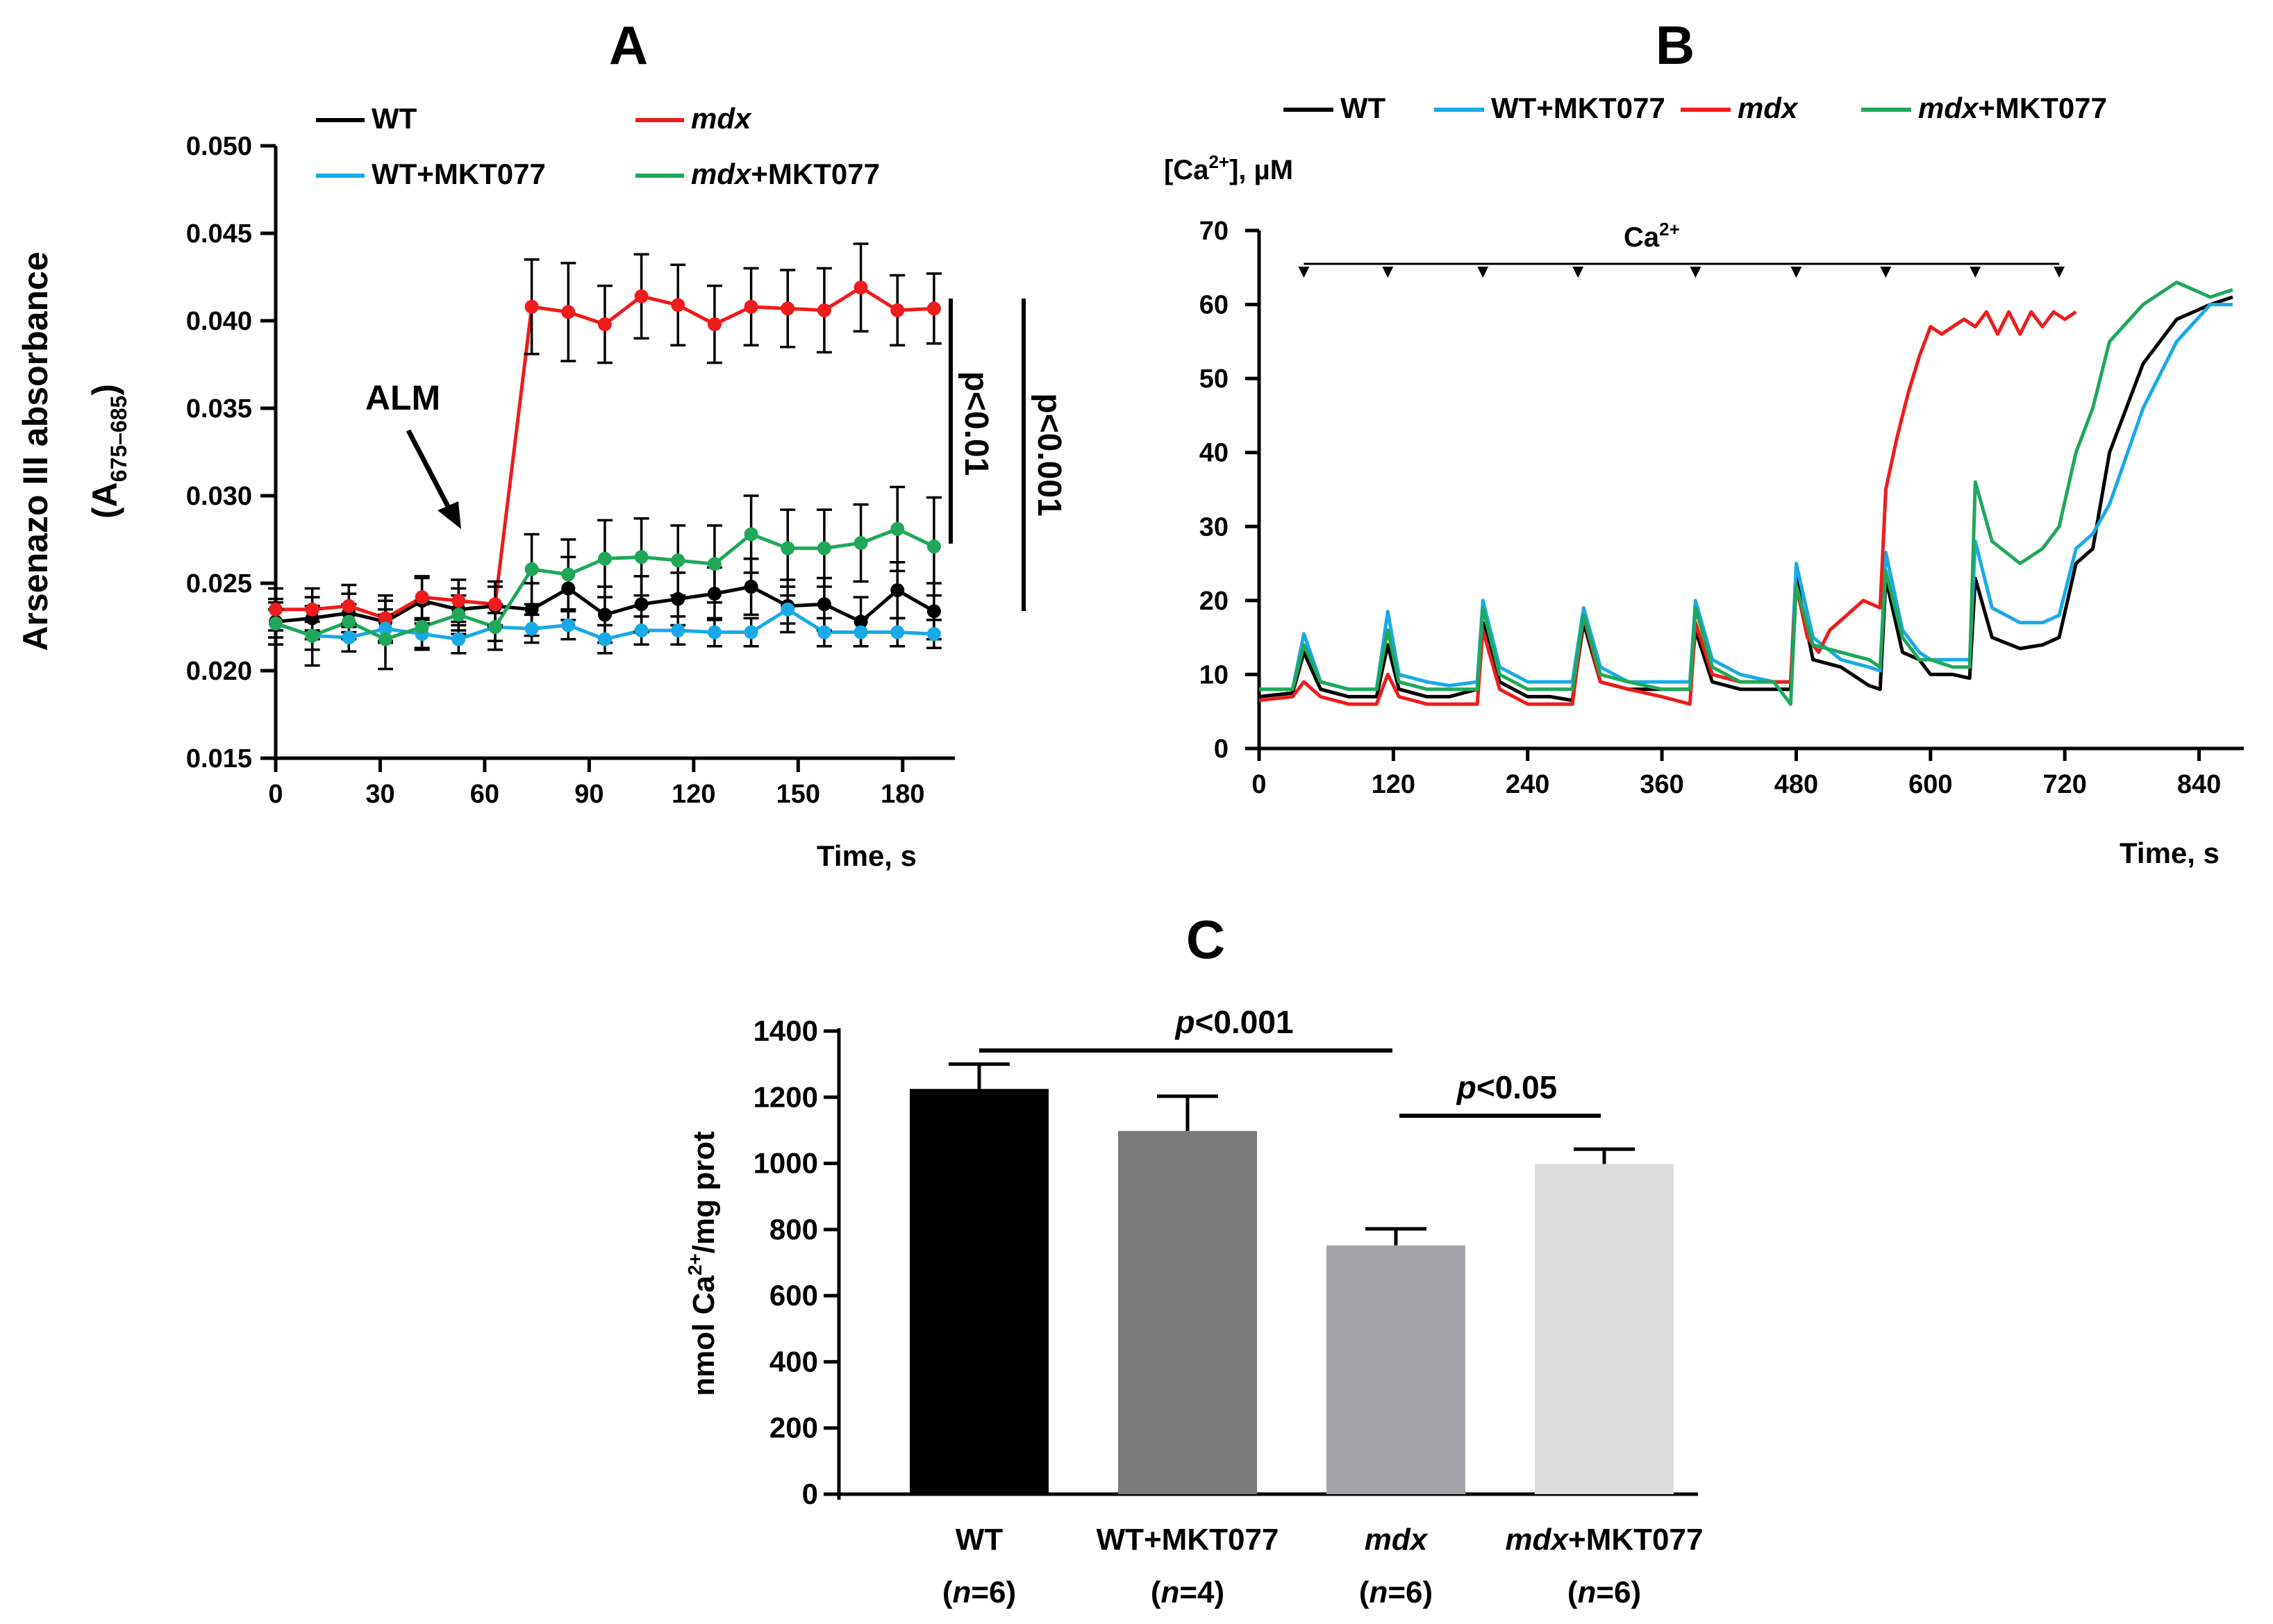 This screenshot has height=1624, width=2273. Describe the element at coordinates (219, 497) in the screenshot. I see `panel-a-y-tick-label: 0.030` at that location.